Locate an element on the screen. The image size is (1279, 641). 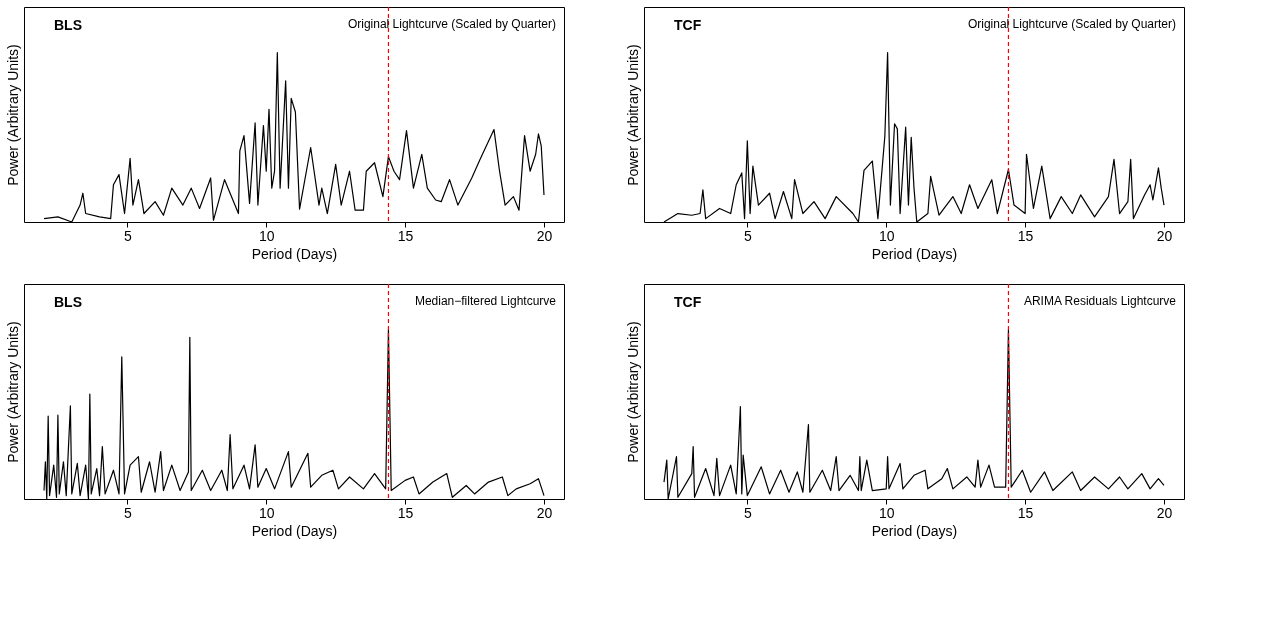
chart-subtitle: ARIMA Residuals Lightcurve is located at coordinates (1100, 301).